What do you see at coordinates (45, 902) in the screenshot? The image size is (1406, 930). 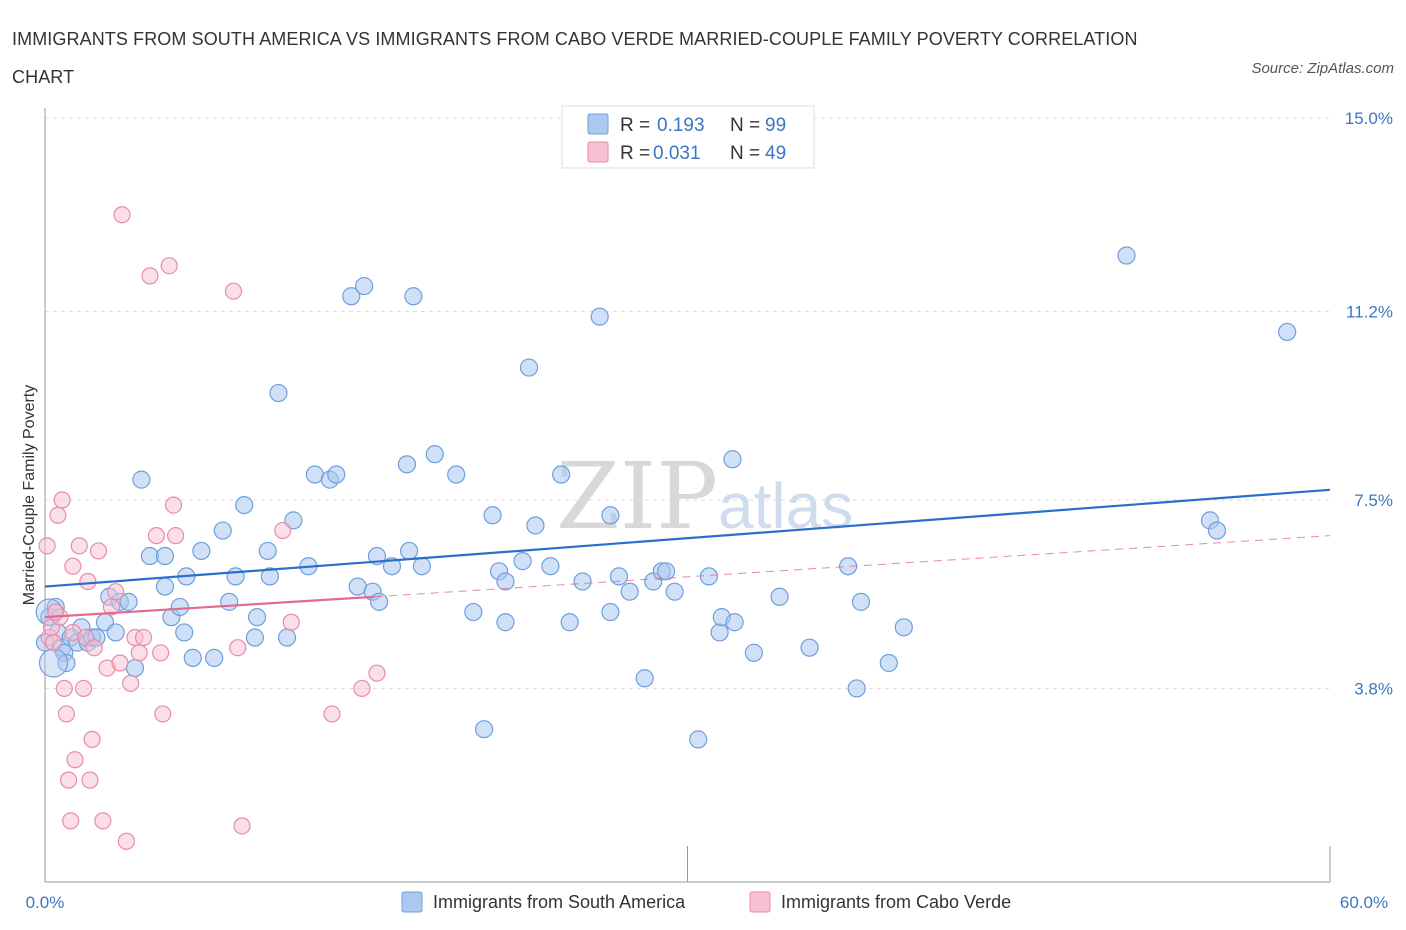 I see `x-tick-label-min: 0.0%` at bounding box center [45, 902].